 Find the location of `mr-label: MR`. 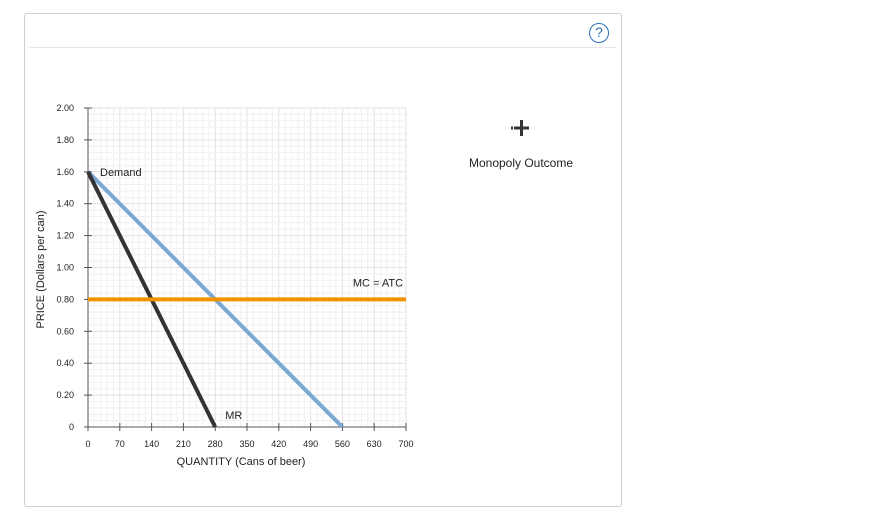

mr-label: MR is located at coordinates (233, 416).